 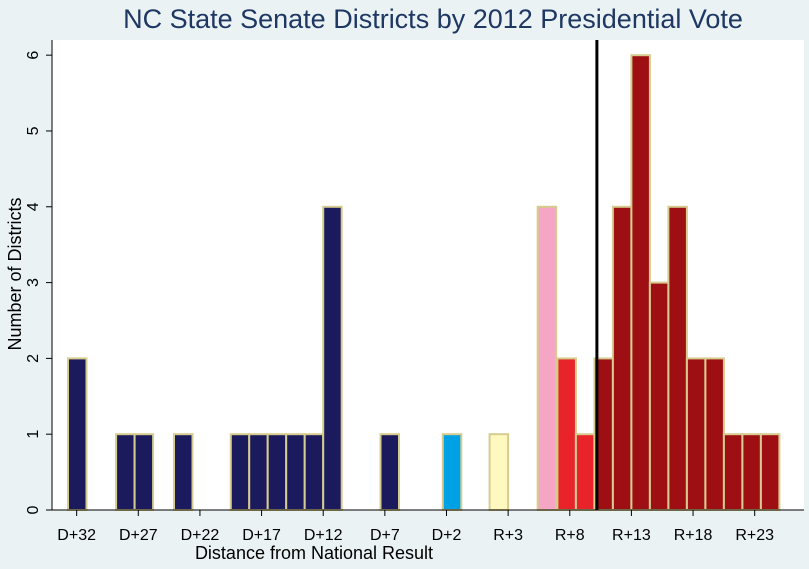 What do you see at coordinates (754, 535) in the screenshot?
I see `x-tick-label-11: R+23` at bounding box center [754, 535].